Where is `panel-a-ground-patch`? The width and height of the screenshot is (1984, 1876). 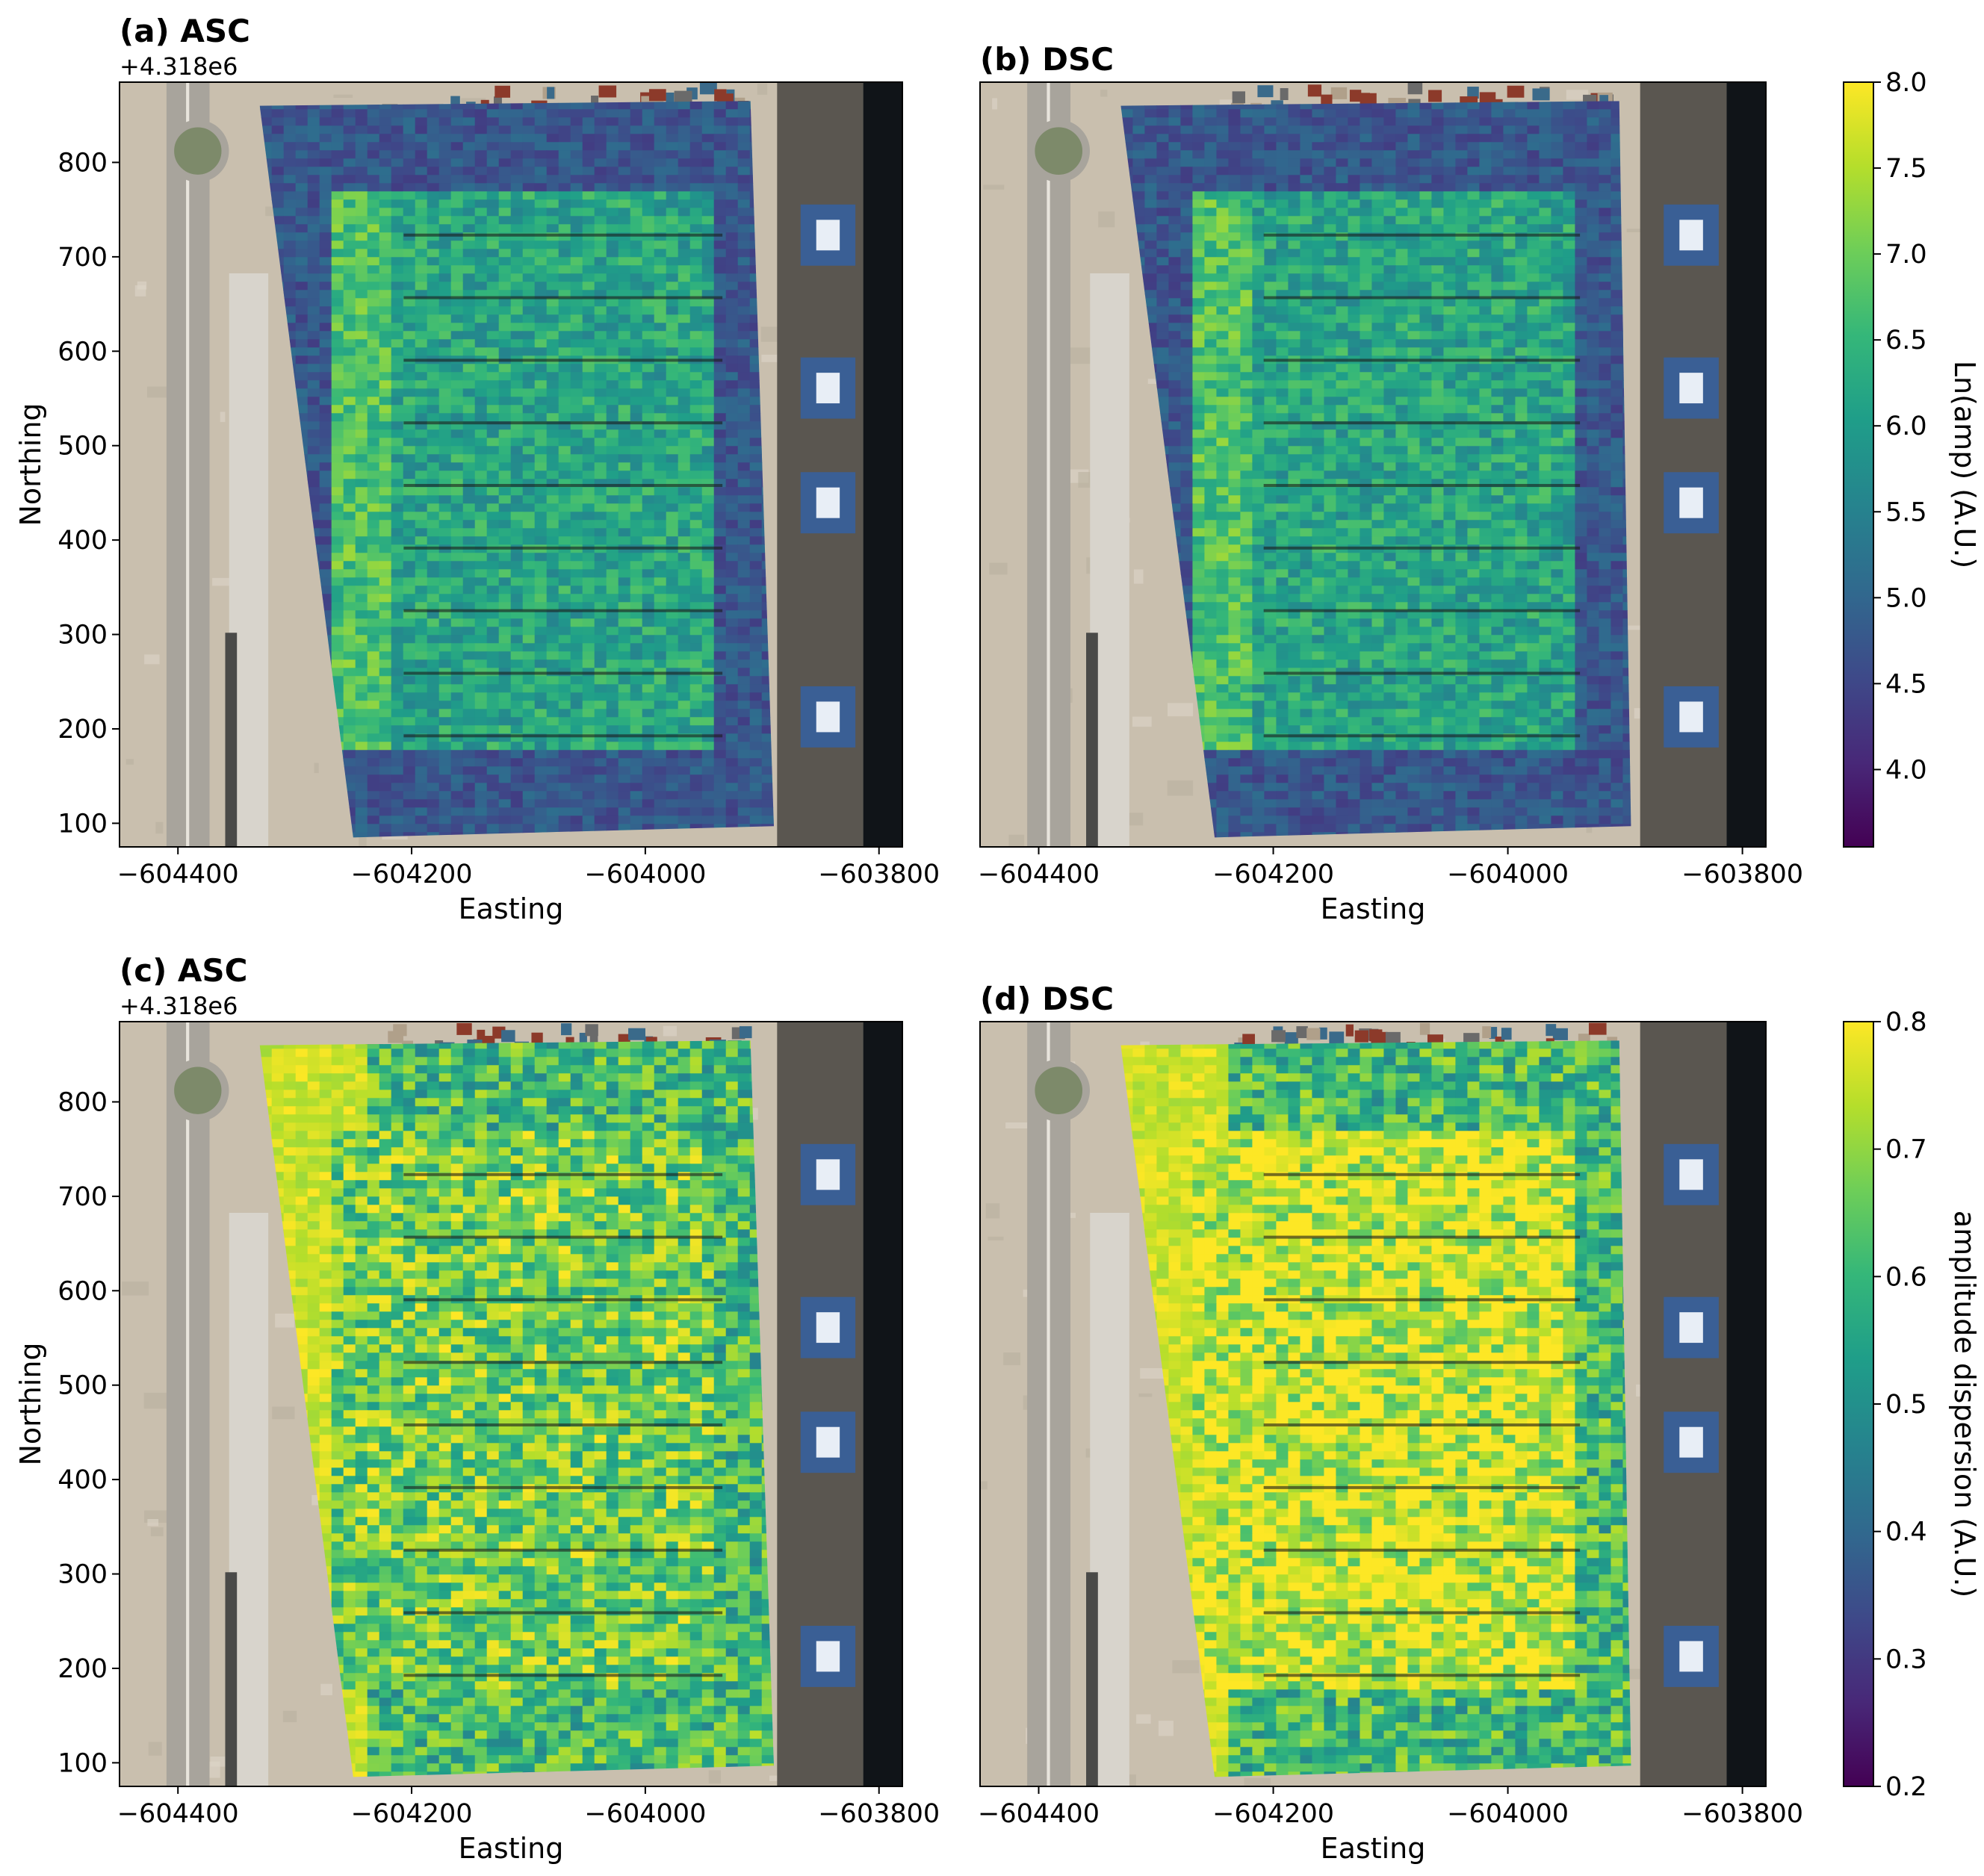
panel-a-ground-patch is located at coordinates (771, 334).